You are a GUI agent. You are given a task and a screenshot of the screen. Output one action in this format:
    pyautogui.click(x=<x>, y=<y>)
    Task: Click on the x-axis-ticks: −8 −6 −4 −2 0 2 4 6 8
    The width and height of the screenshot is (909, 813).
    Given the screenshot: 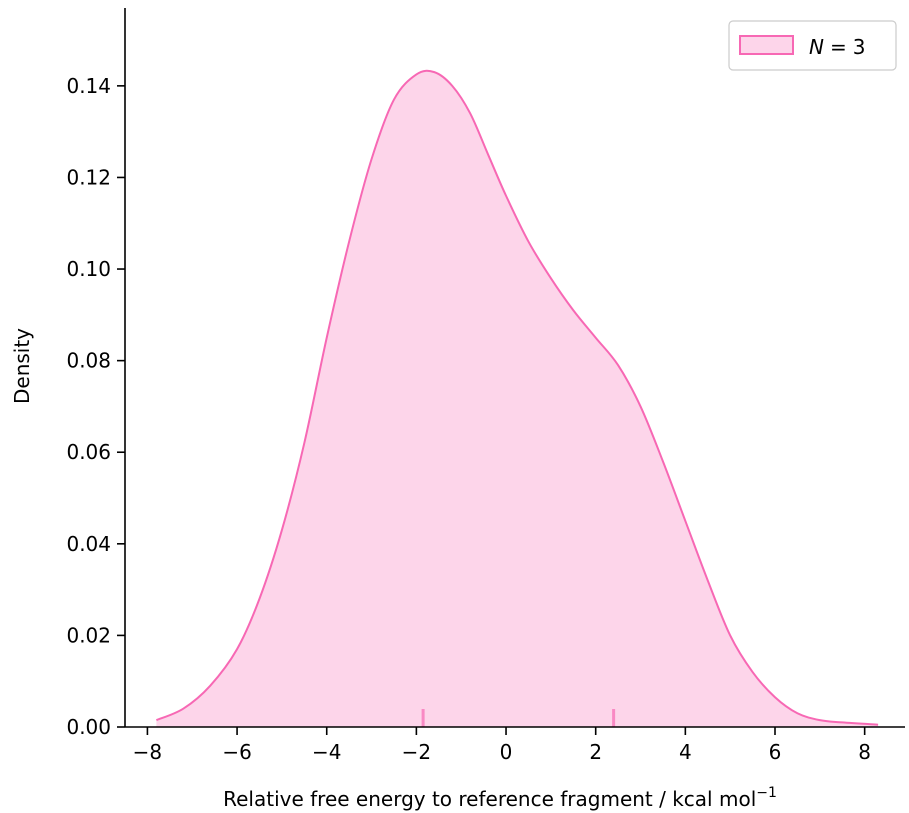 What is the action you would take?
    pyautogui.click(x=502, y=745)
    